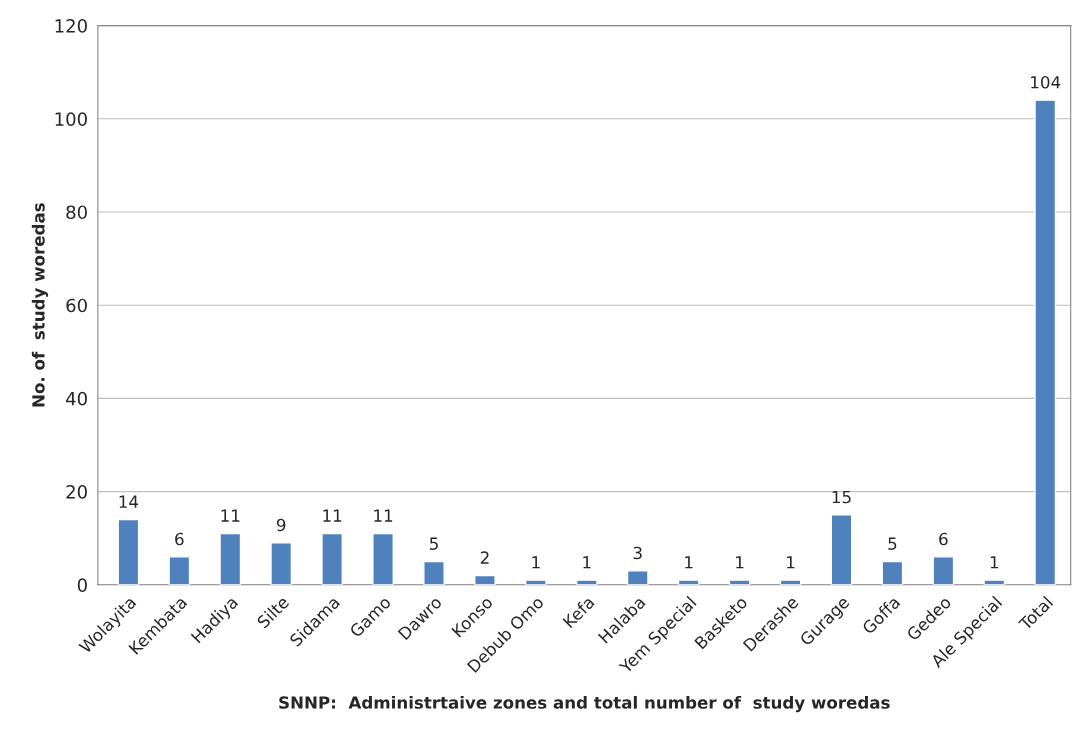  Describe the element at coordinates (841, 497) in the screenshot. I see `data-label: 15` at that location.